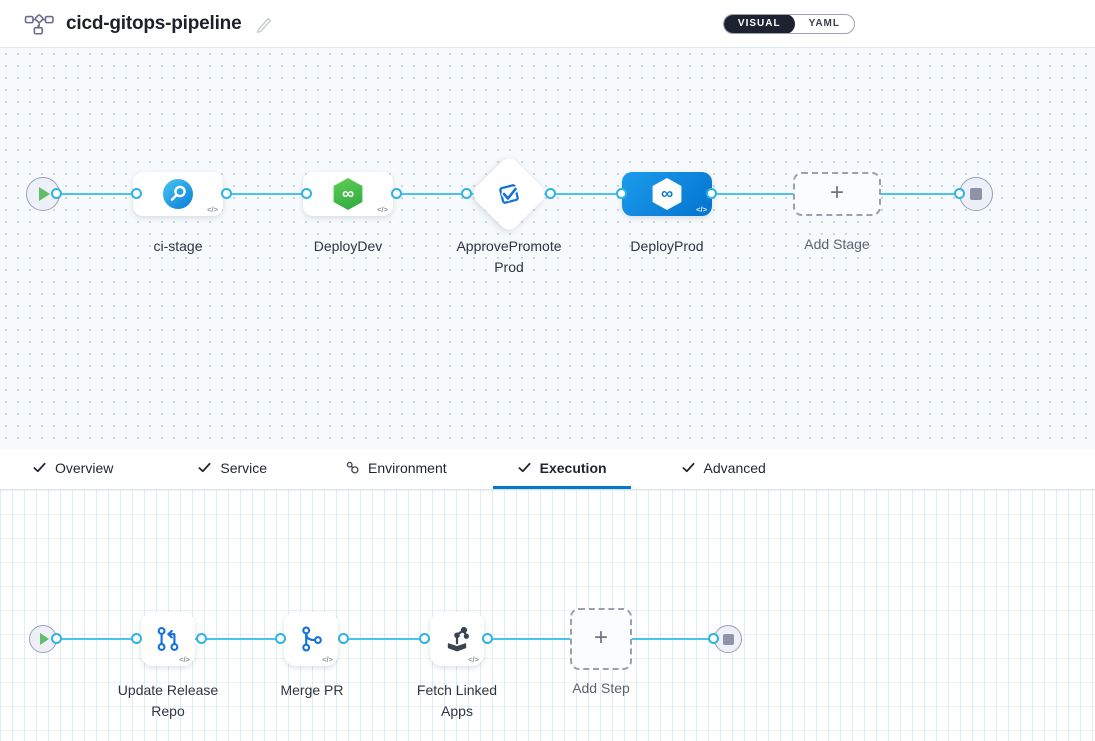 The width and height of the screenshot is (1095, 741). I want to click on tab-label: Overview, so click(84, 467).